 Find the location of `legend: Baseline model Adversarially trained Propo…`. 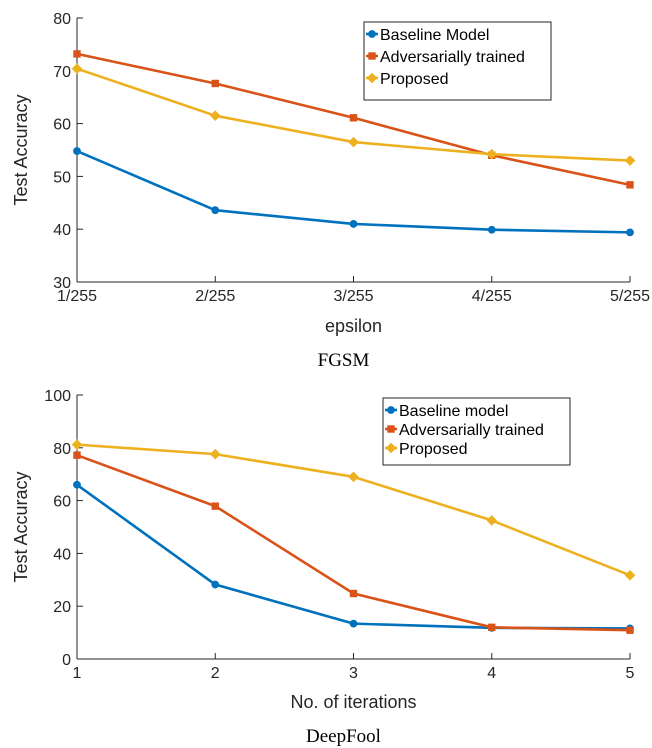

legend: Baseline model Adversarially trained Propo… is located at coordinates (476, 431).